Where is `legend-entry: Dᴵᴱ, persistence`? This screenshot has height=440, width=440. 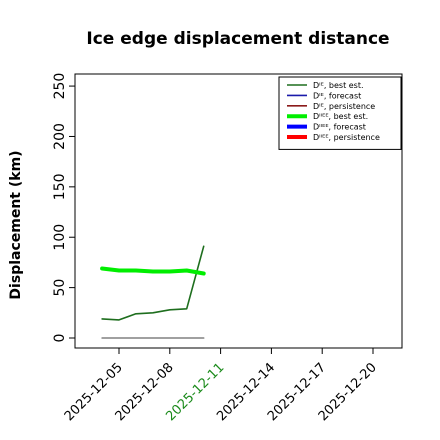
legend-entry: Dᴵᴱ, persistence is located at coordinates (344, 106).